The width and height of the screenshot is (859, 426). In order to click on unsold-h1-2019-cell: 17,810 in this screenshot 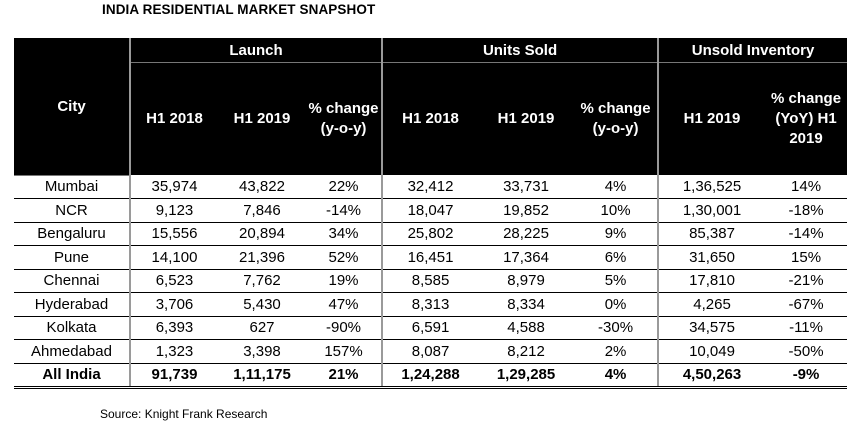, I will do `click(711, 281)`.